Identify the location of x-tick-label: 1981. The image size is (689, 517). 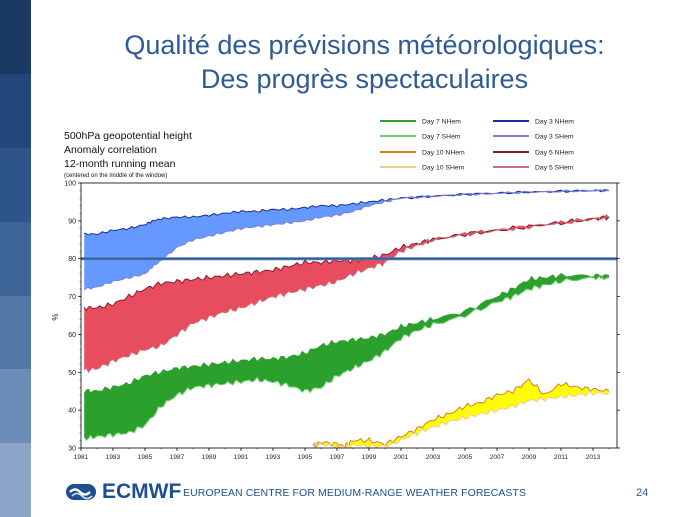
(81, 457).